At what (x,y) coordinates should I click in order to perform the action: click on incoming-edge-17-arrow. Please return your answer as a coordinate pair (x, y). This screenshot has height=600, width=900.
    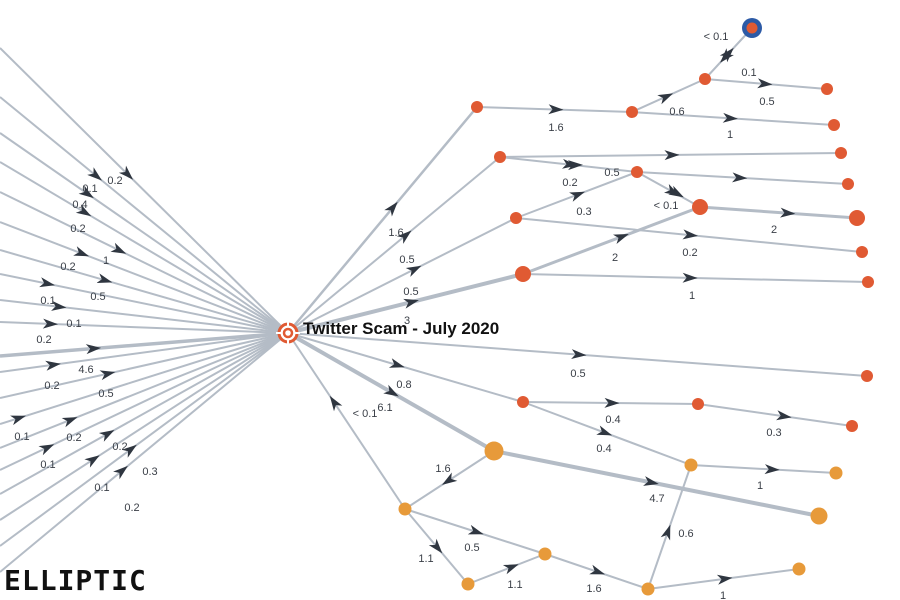
    Looking at the image, I should click on (106, 436).